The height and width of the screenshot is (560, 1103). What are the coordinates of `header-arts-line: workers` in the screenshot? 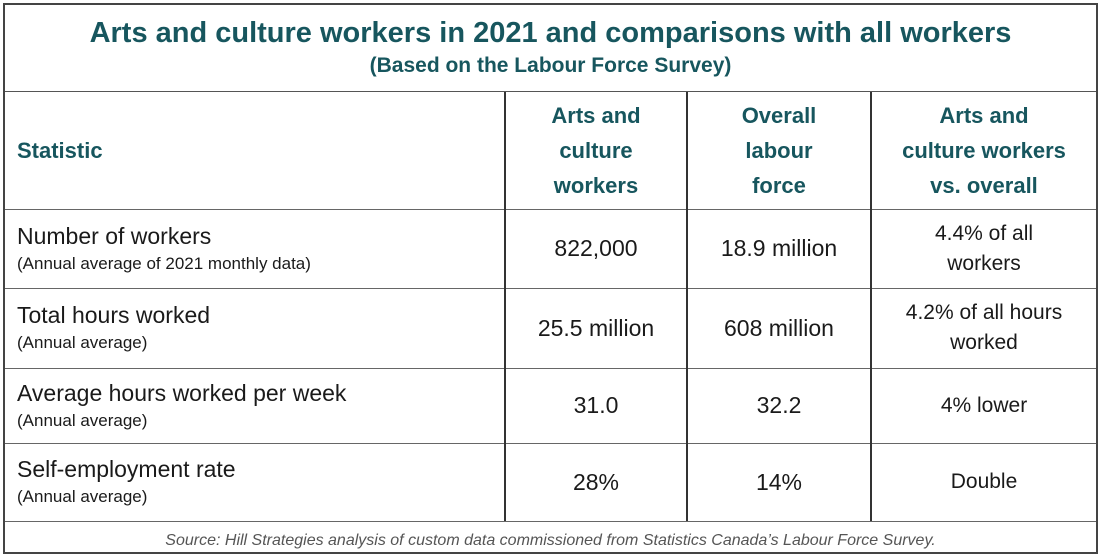 It's located at (596, 185).